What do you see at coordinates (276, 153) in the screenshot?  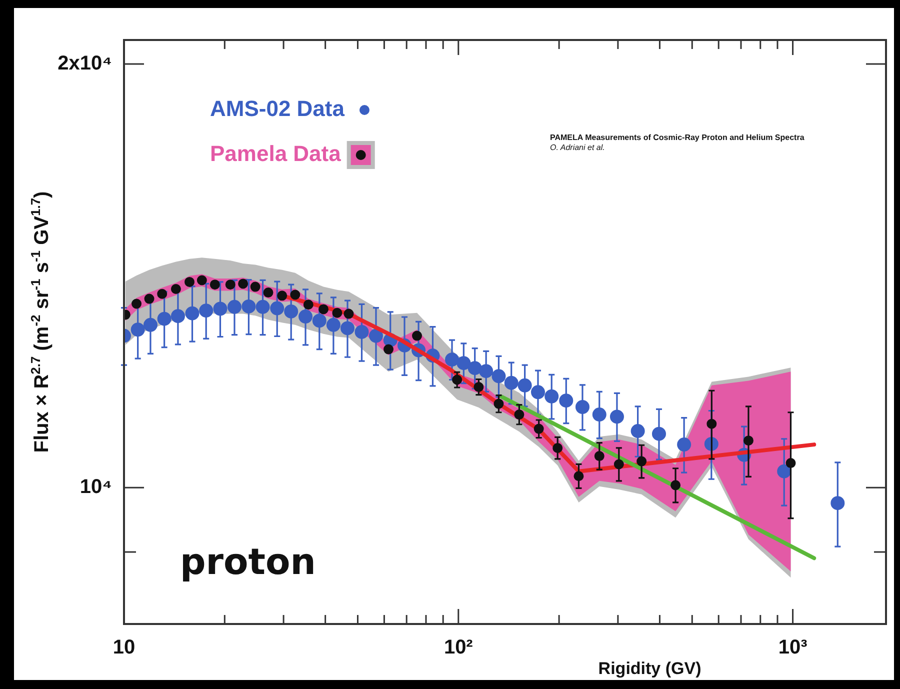 I see `legend-label: Pamela Data` at bounding box center [276, 153].